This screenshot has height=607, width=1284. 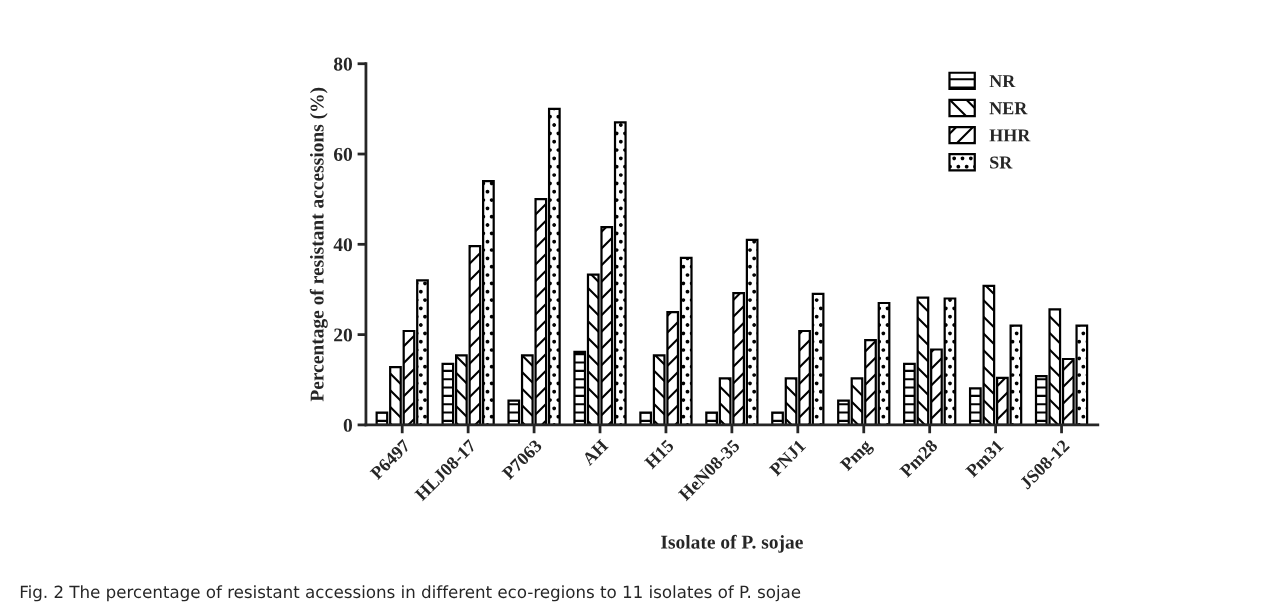 What do you see at coordinates (342, 245) in the screenshot?
I see `y-tick-label: 40` at bounding box center [342, 245].